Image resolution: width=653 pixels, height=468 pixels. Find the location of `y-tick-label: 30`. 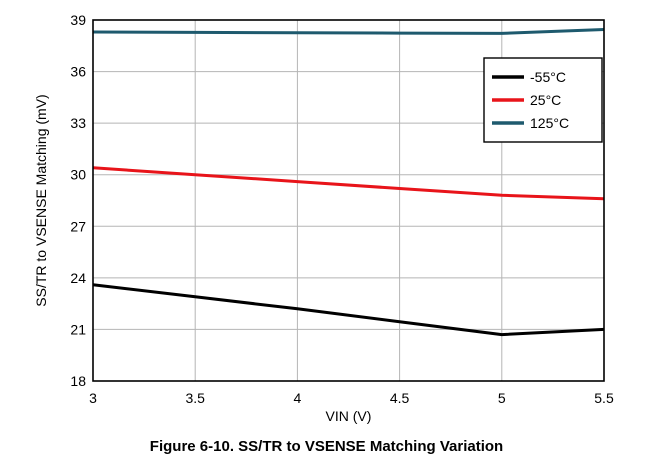

y-tick-label: 30 is located at coordinates (78, 175).